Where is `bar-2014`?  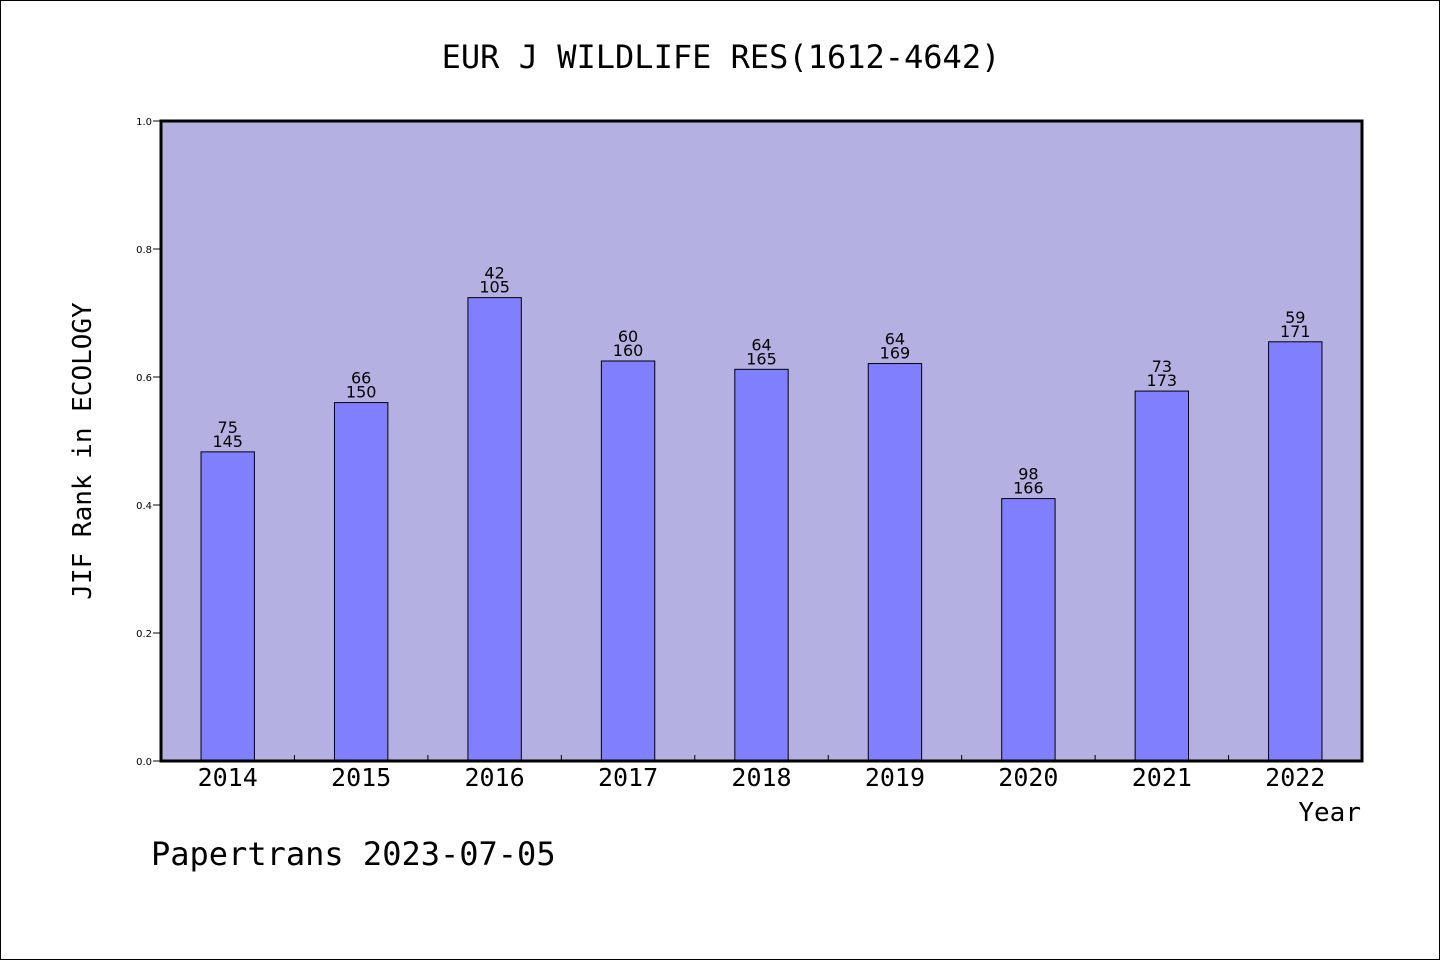 bar-2014 is located at coordinates (227, 606).